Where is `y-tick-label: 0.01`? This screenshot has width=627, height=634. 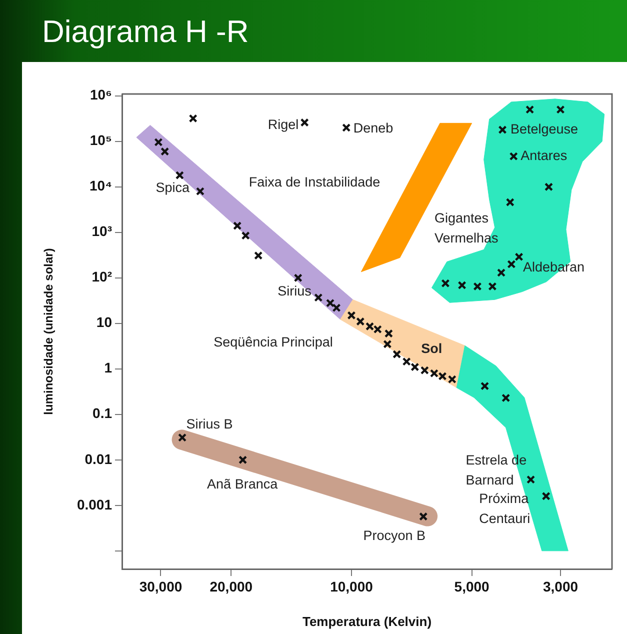 y-tick-label: 0.01 is located at coordinates (98, 458).